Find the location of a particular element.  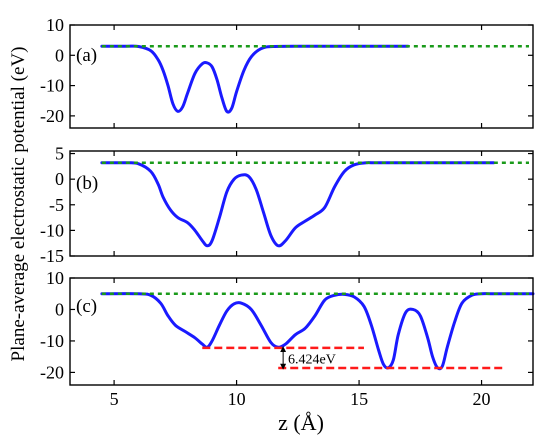

x-tick-label: 20 is located at coordinates (482, 399).